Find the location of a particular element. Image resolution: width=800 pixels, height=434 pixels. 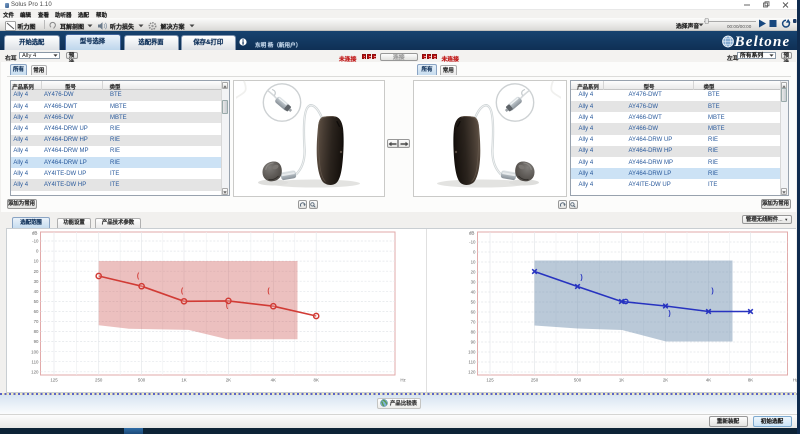

svg-text: Beltone is located at coordinates (762, 41).